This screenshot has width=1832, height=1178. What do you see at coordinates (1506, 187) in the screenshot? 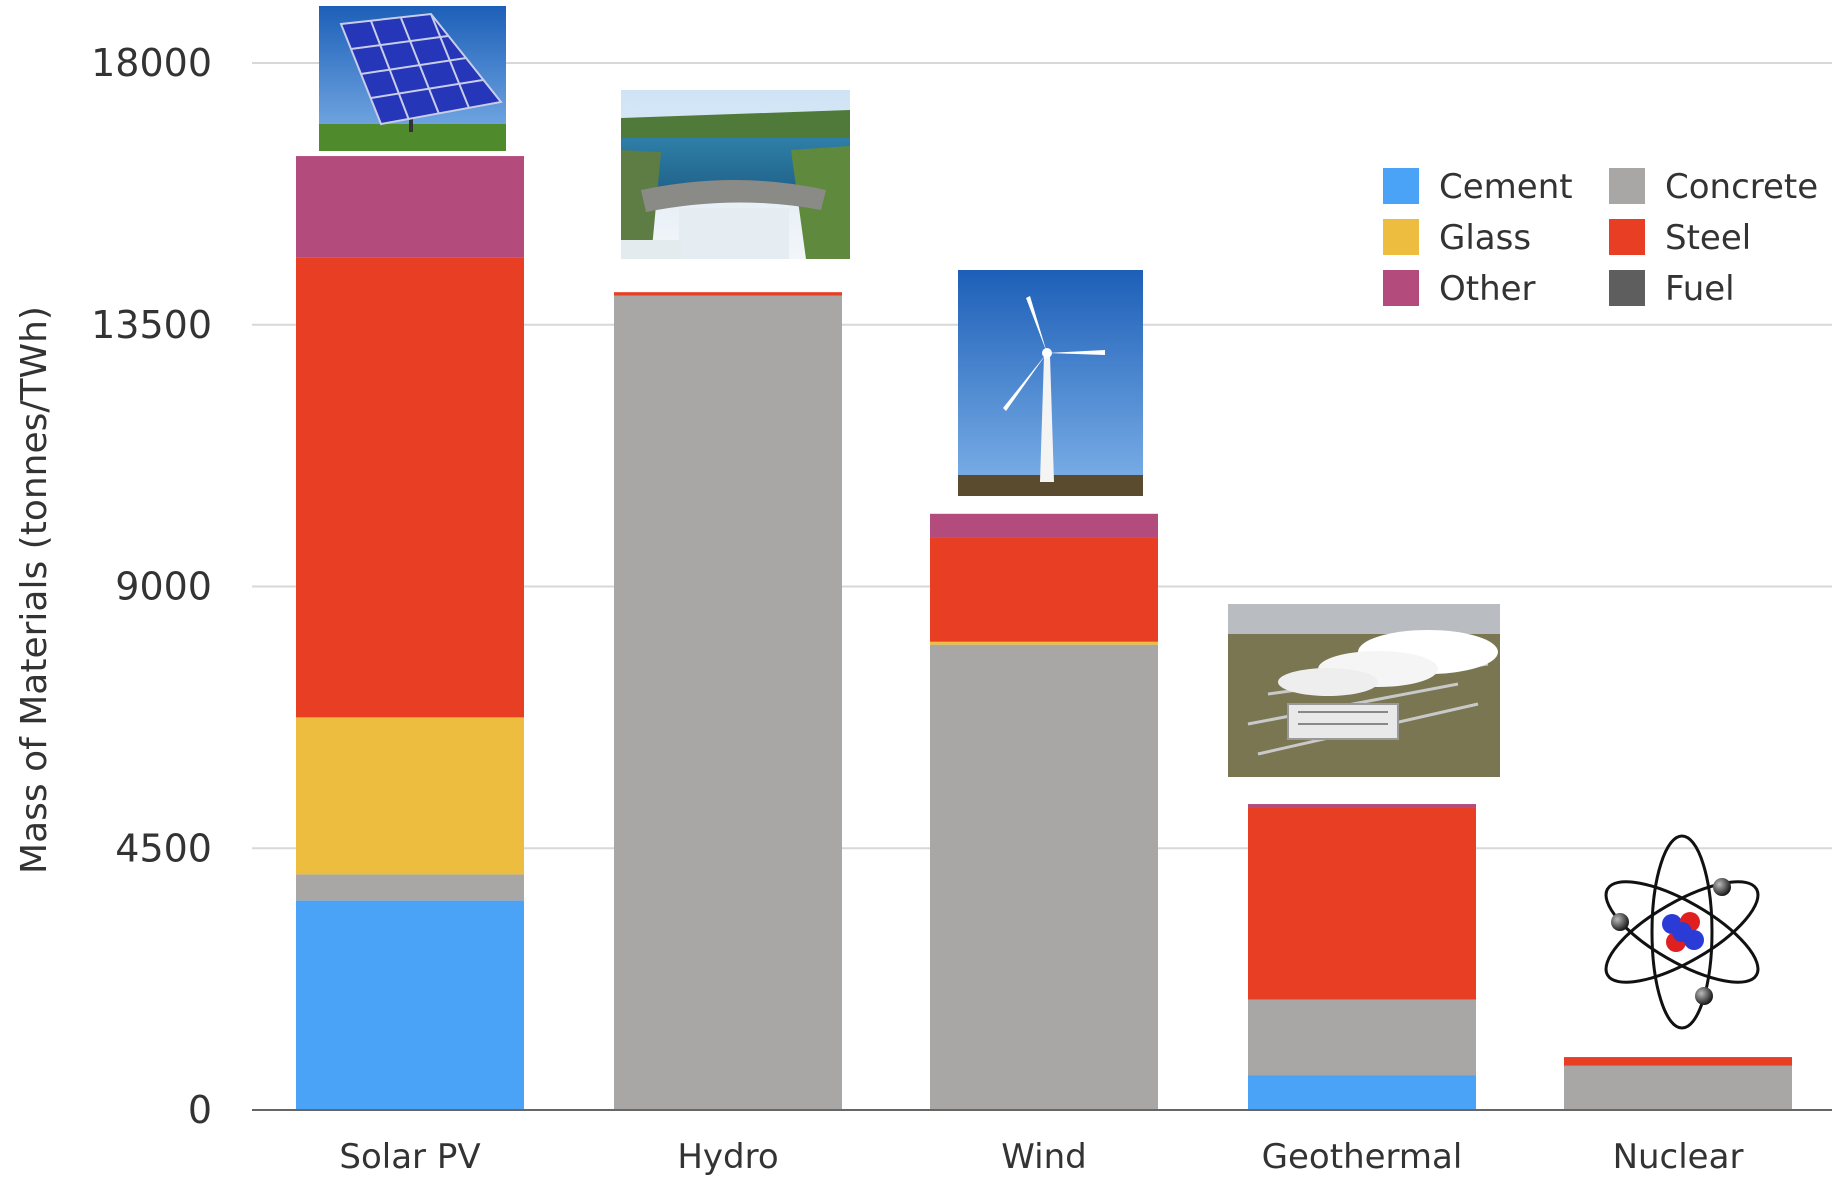
I see `legend-label-cement: Cement` at bounding box center [1506, 187].